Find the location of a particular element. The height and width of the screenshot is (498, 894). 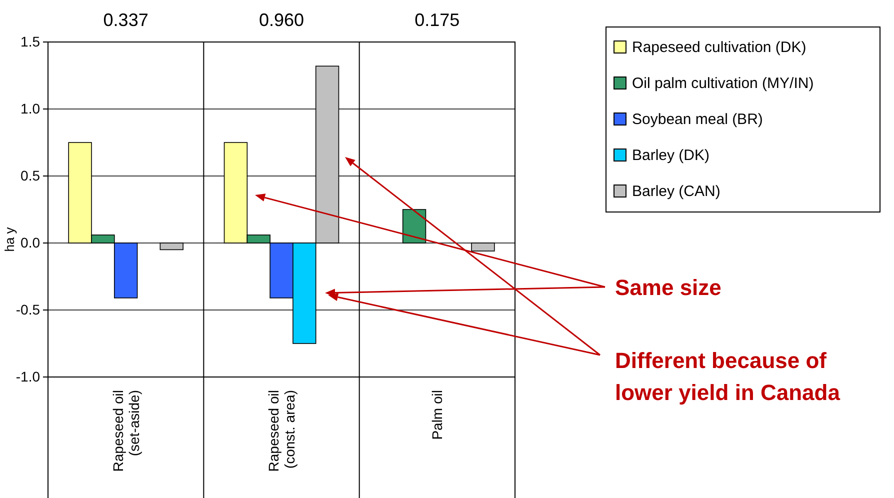

y-tick-label: 0.0 is located at coordinates (30, 242).